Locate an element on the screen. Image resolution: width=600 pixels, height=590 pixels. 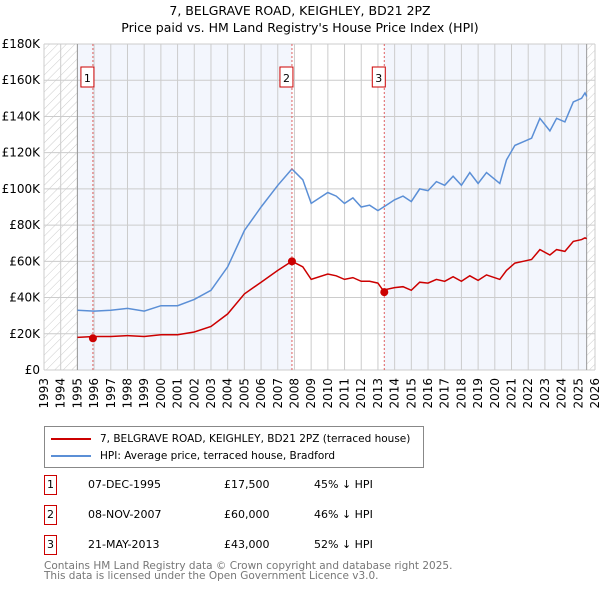
x-tick-label: 2026 is located at coordinates (594, 393).